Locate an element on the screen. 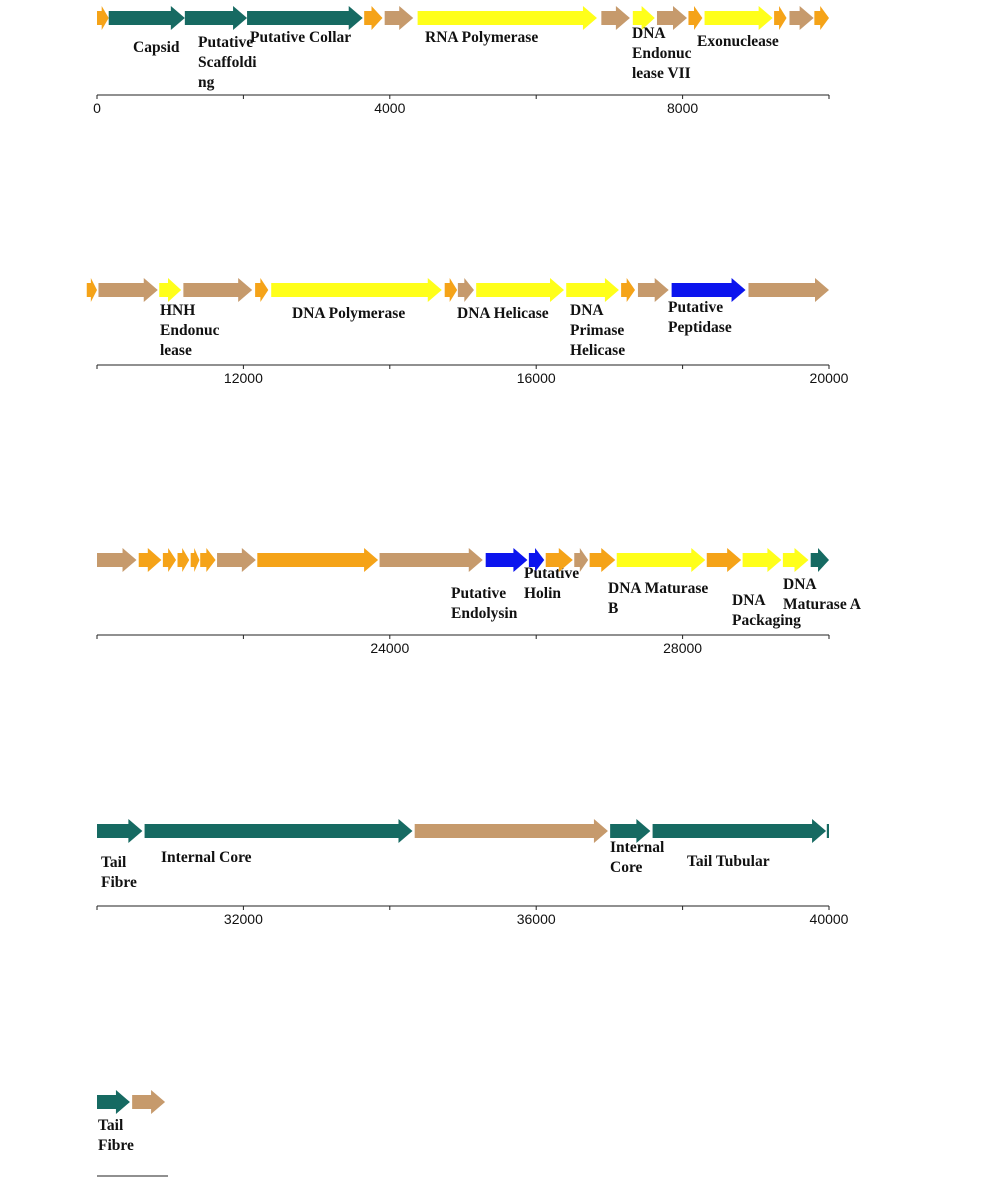 The width and height of the screenshot is (1000, 1201). gene-label: Packaging is located at coordinates (766, 620).